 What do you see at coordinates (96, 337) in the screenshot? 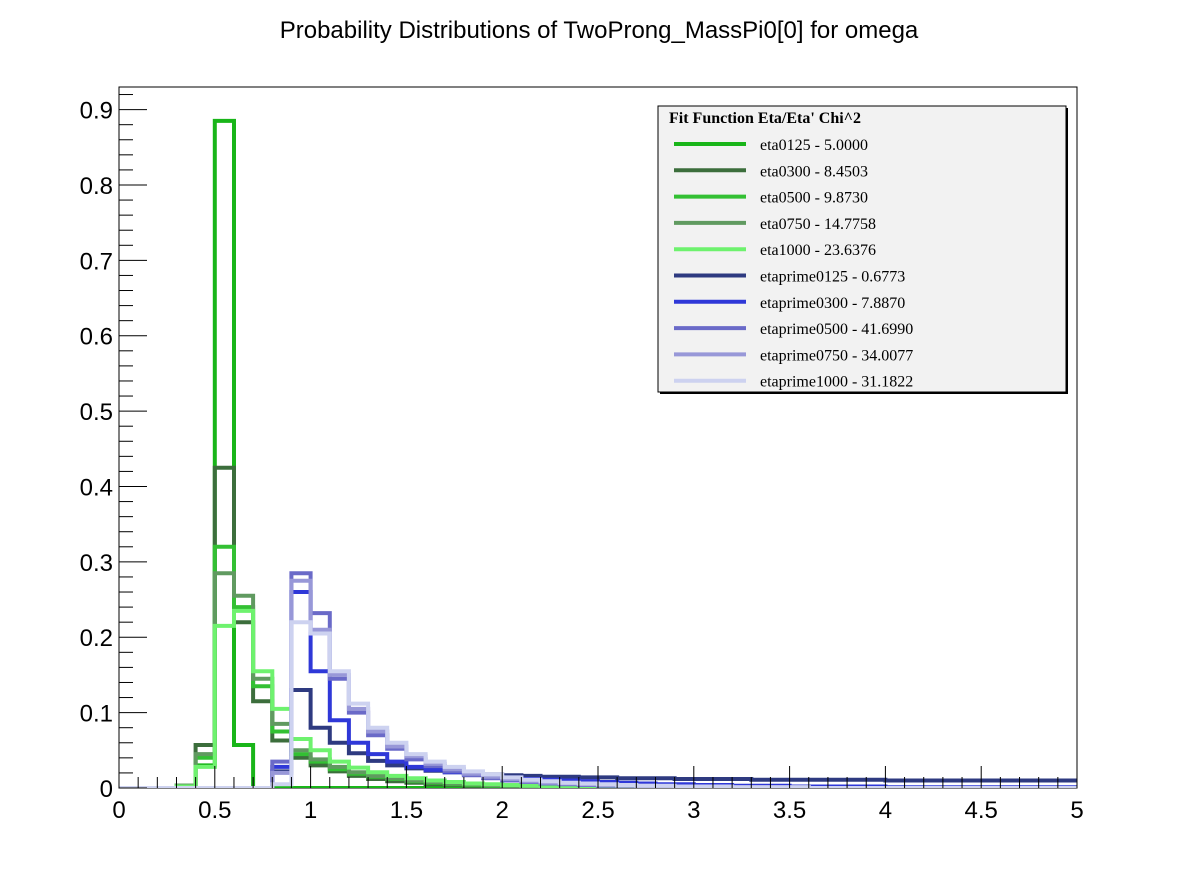
I see `y-tick-label: 0.6` at bounding box center [96, 337].